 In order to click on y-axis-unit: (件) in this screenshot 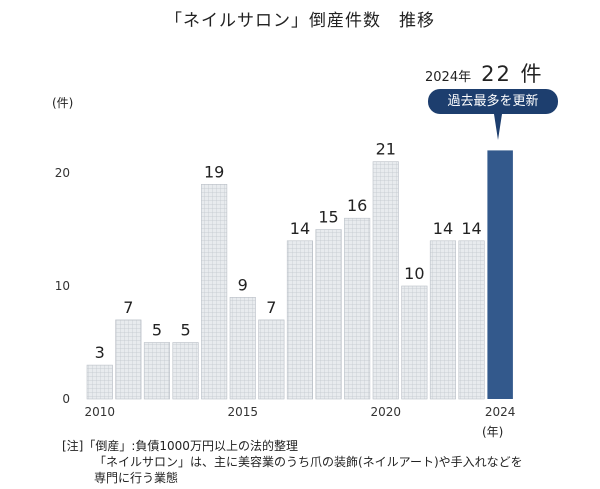, I will do `click(63, 103)`.